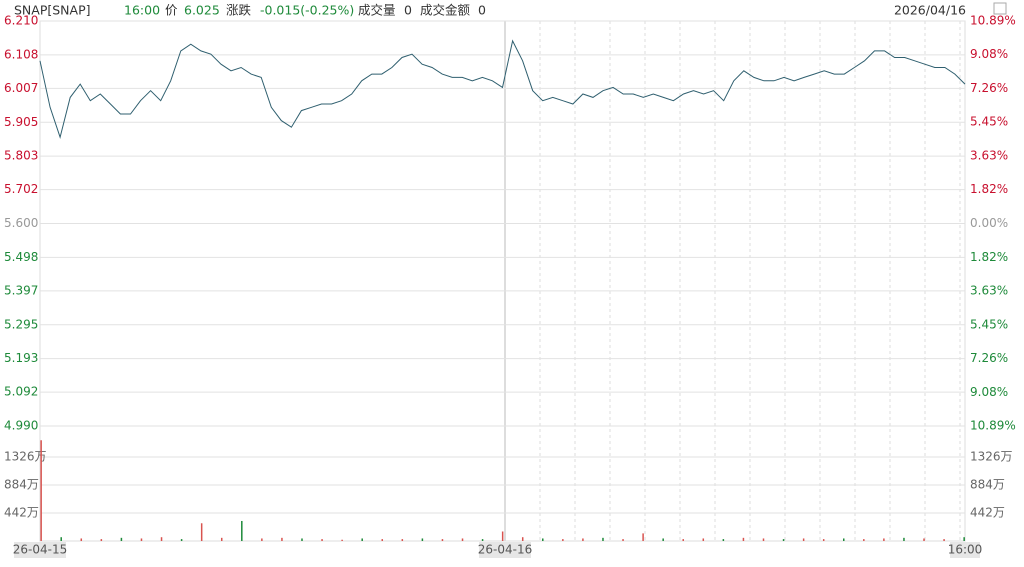 The image size is (1024, 567). I want to click on vol-tick-label-right: 442万, so click(987, 512).